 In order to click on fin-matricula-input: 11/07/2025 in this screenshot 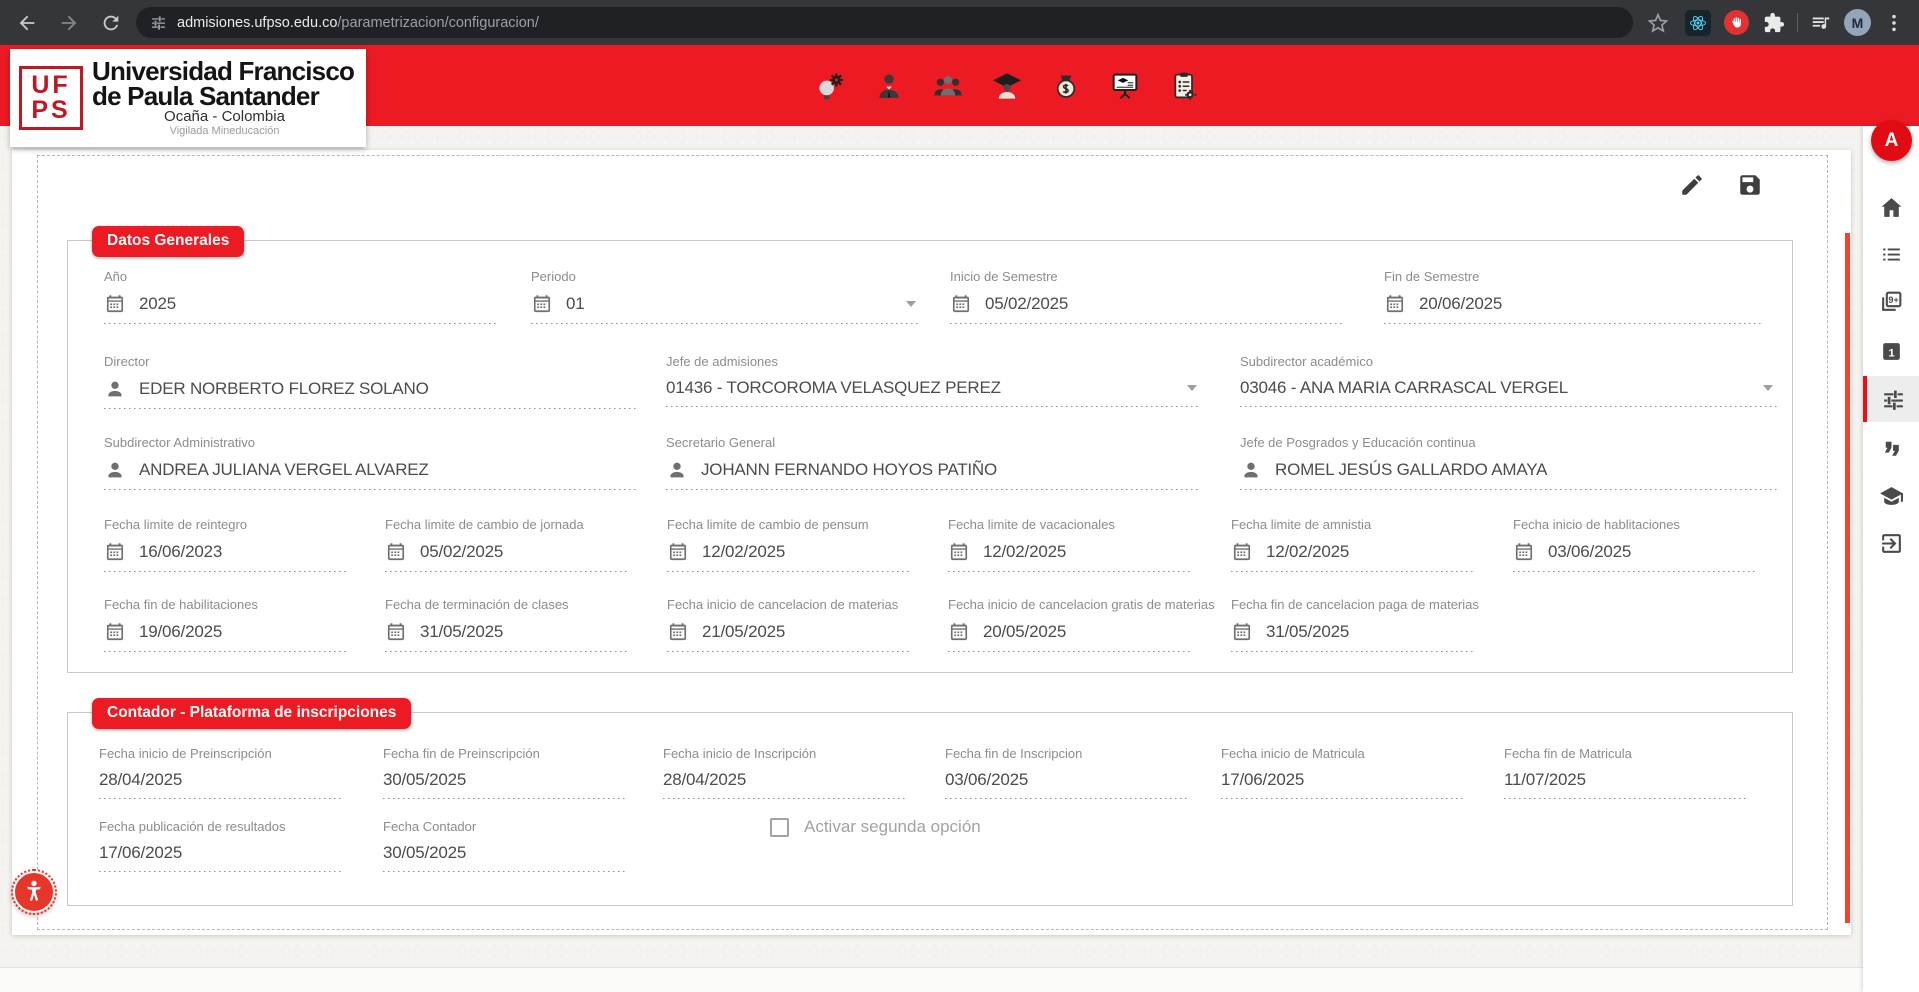, I will do `click(1626, 784)`.